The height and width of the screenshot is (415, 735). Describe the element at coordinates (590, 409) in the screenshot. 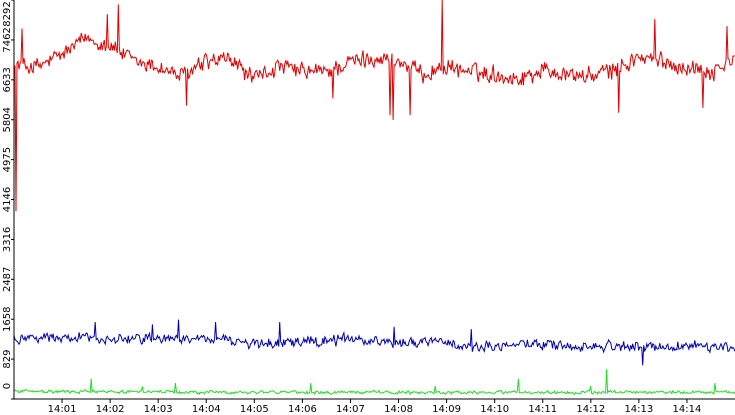

I see `x-tick-label: 14:12` at that location.